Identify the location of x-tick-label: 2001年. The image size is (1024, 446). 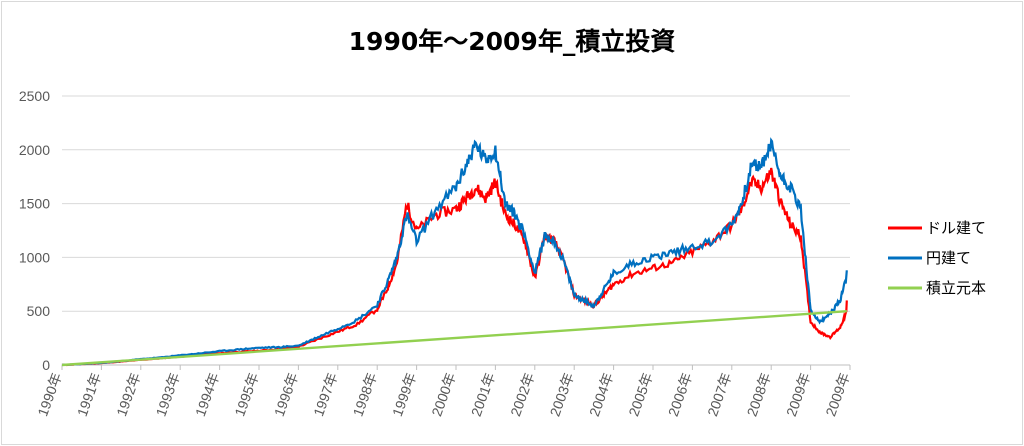
(483, 395).